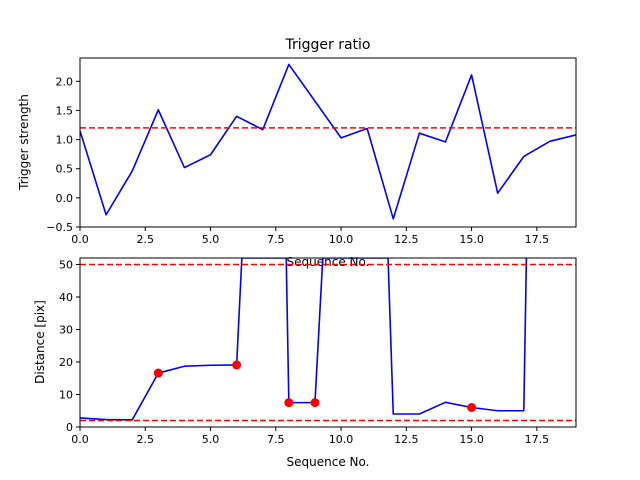 The width and height of the screenshot is (640, 480). I want to click on y-tick-label: 1.0, so click(65, 140).